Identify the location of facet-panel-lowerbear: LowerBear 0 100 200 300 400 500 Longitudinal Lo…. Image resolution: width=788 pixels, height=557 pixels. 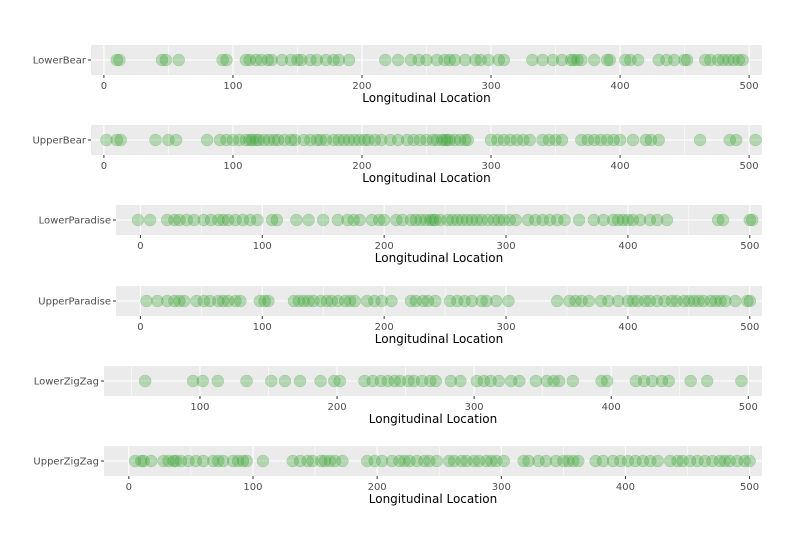
(397, 75).